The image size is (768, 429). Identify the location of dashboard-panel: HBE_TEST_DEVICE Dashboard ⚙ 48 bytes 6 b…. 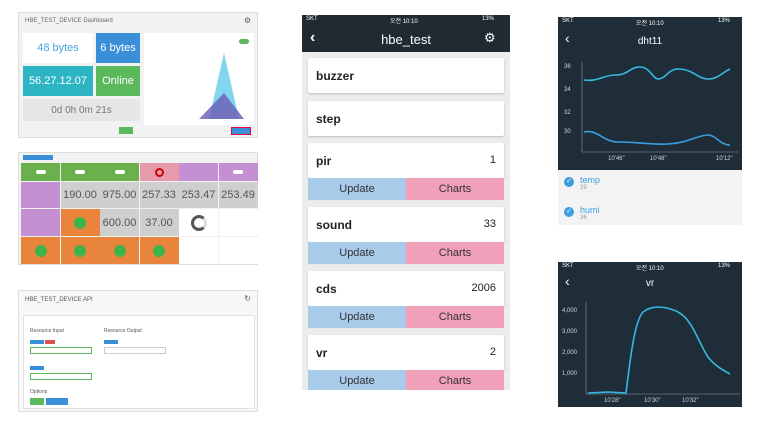
(138, 75).